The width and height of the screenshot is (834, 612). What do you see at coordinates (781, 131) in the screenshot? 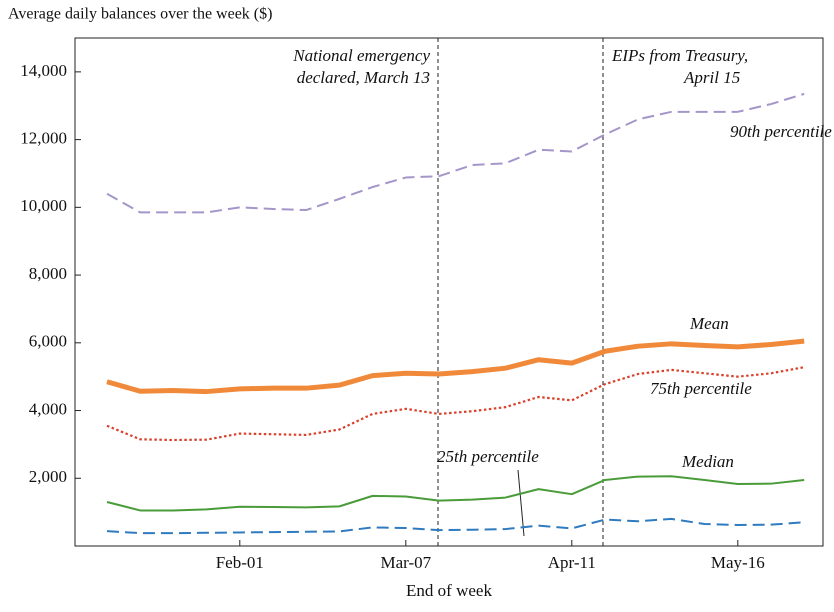
I see `series-label: 90th percentile` at bounding box center [781, 131].